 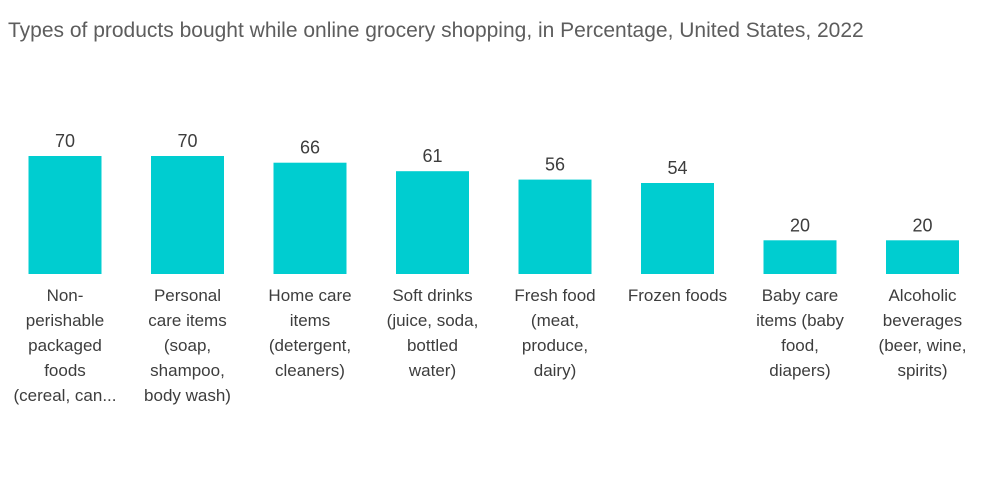 I want to click on data-label-2: 70, so click(x=187, y=141).